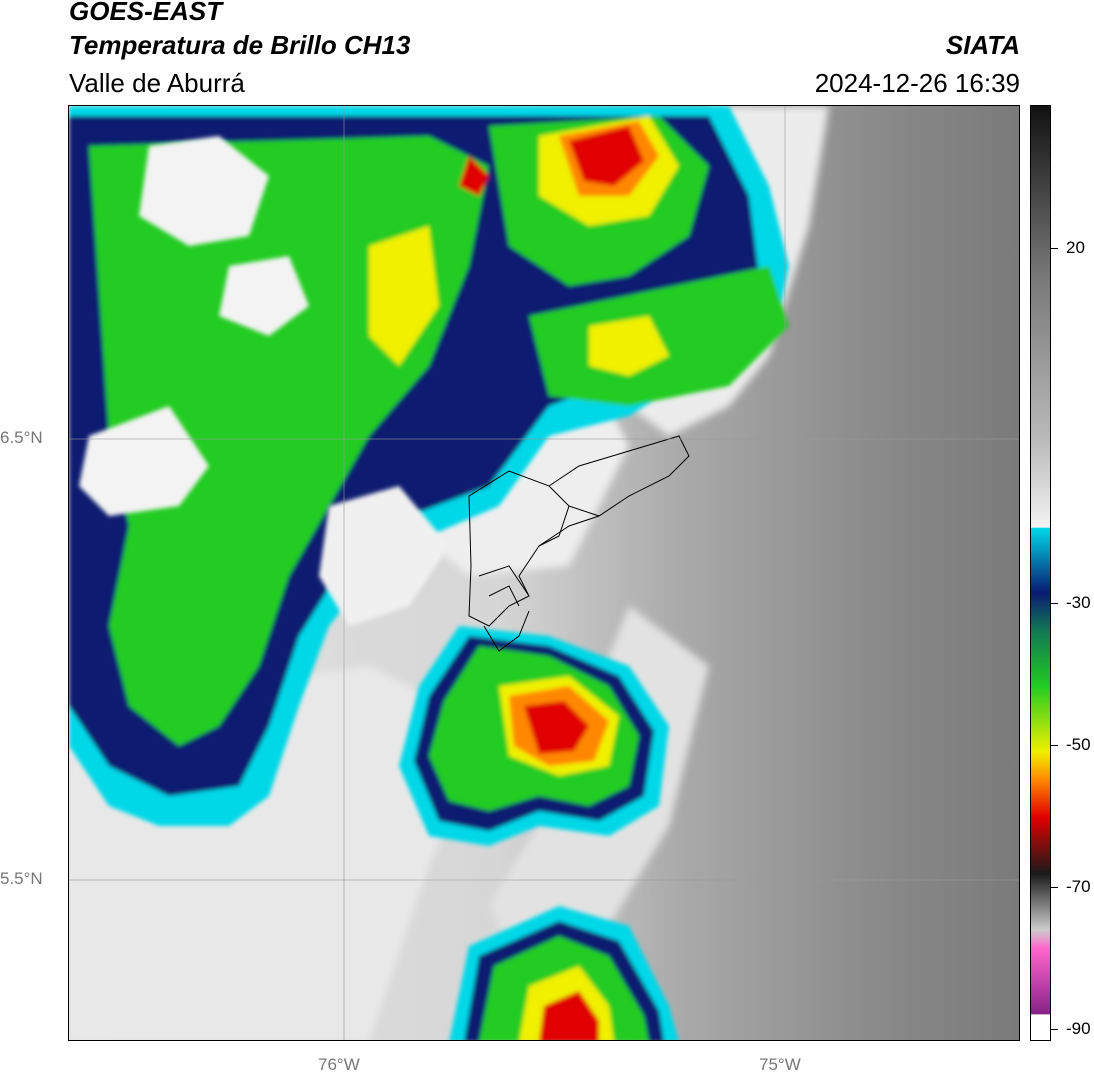 Image resolution: width=1094 pixels, height=1078 pixels. What do you see at coordinates (1078, 886) in the screenshot?
I see `colorbar-label-minus70: -70` at bounding box center [1078, 886].